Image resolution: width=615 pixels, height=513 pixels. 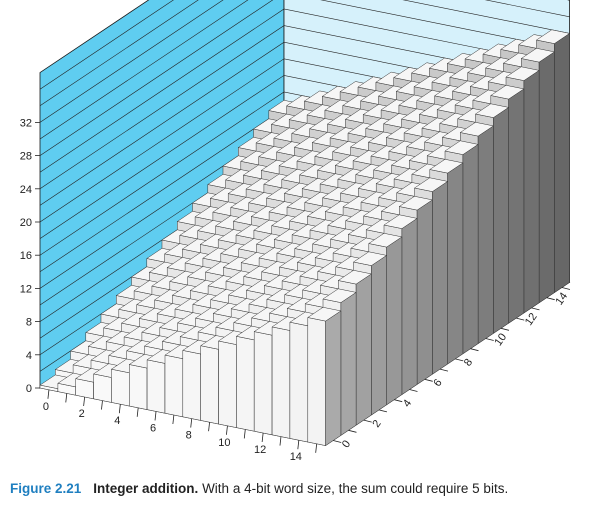 What do you see at coordinates (29, 389) in the screenshot?
I see `z-tick-label: 0` at bounding box center [29, 389].